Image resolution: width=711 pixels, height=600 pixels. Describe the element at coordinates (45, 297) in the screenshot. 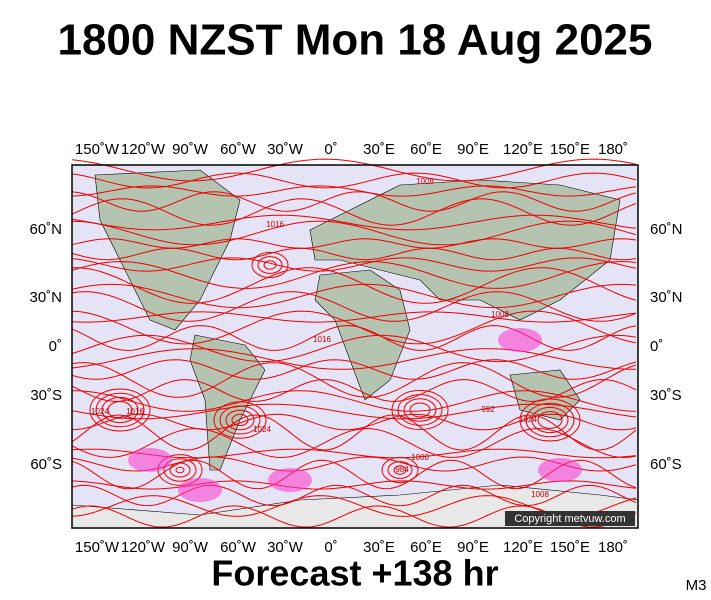

I see `lat-label-left: 30˚N` at that location.